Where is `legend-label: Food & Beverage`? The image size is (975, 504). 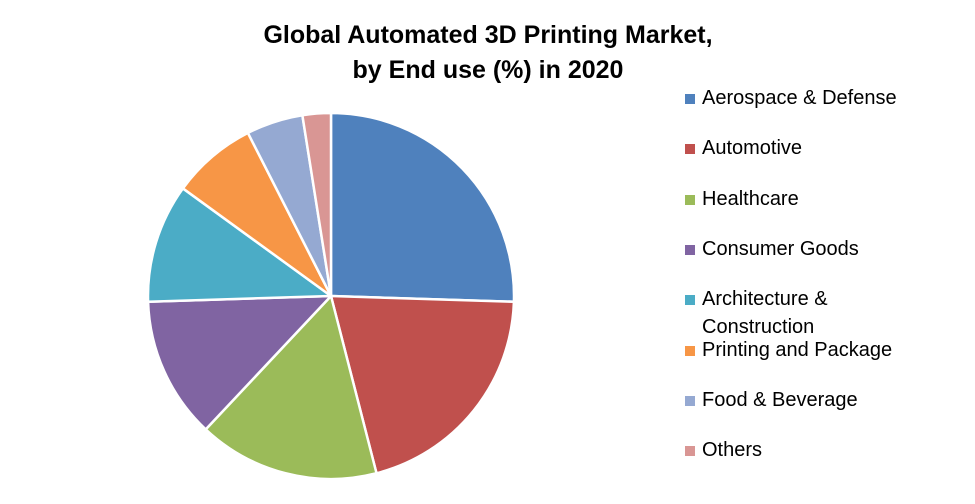 legend-label: Food & Beverage is located at coordinates (780, 400).